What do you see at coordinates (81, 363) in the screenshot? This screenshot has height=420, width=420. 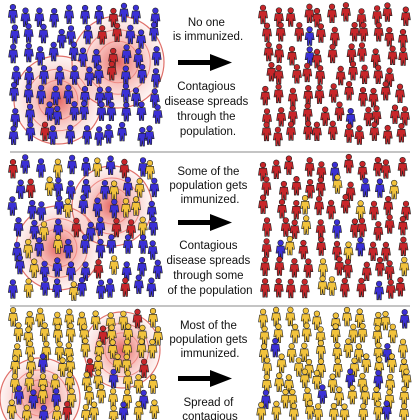 I see `crowd-before-most-immunized` at bounding box center [81, 363].